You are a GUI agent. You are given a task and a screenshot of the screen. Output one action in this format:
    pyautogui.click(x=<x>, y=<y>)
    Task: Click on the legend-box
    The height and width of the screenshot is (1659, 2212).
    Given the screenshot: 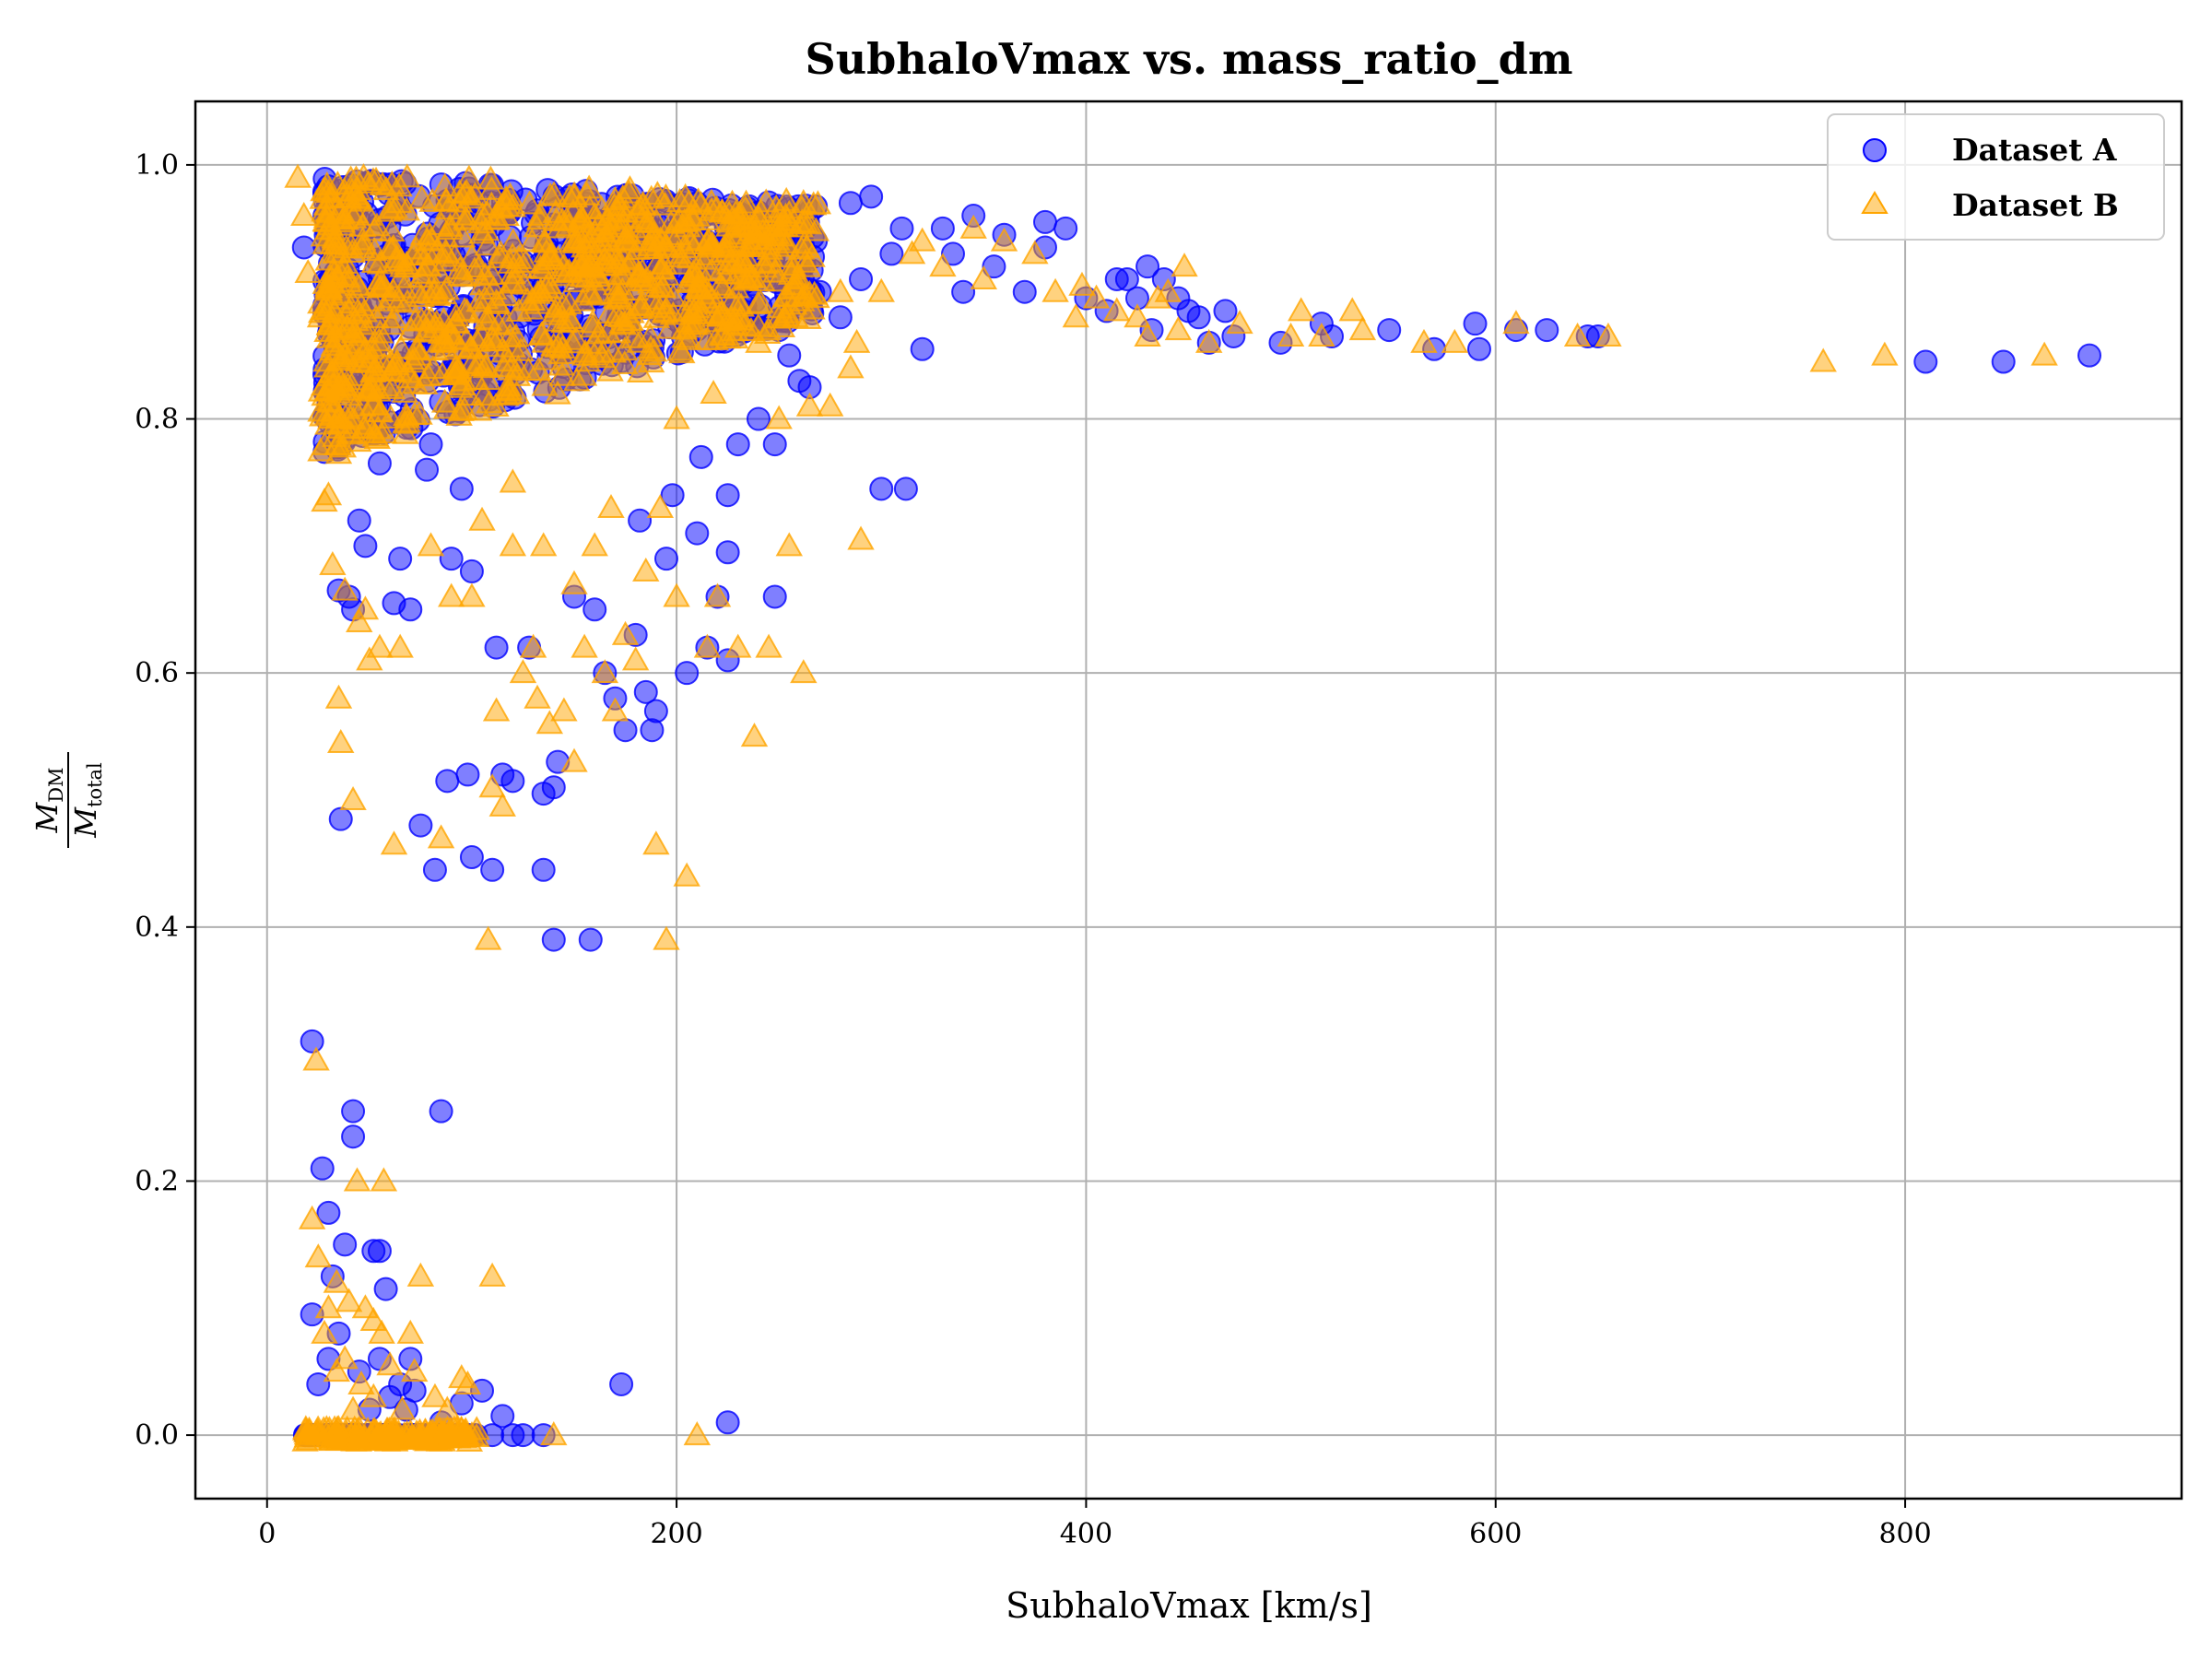 What is the action you would take?
    pyautogui.click(x=1996, y=177)
    